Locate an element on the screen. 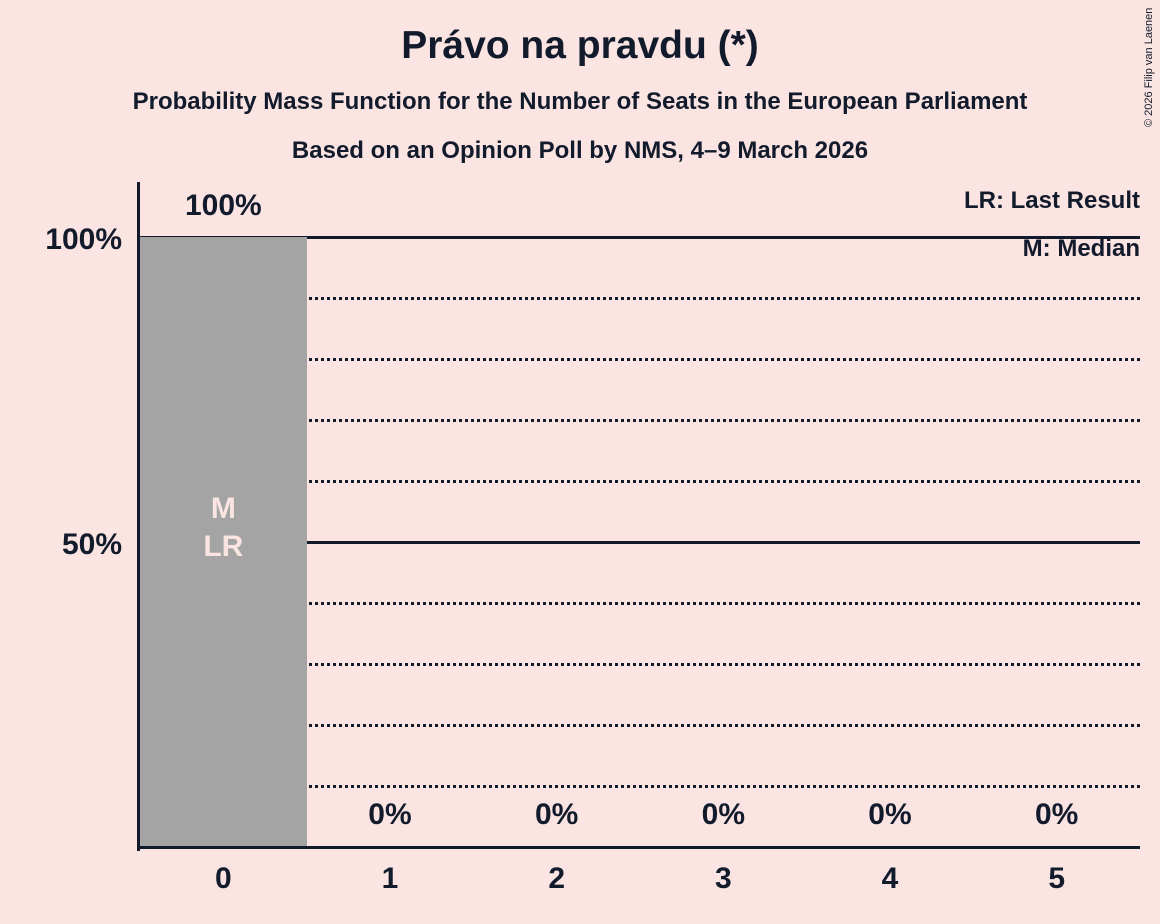 The width and height of the screenshot is (1160, 924). x-tick-2: 2 is located at coordinates (556, 878).